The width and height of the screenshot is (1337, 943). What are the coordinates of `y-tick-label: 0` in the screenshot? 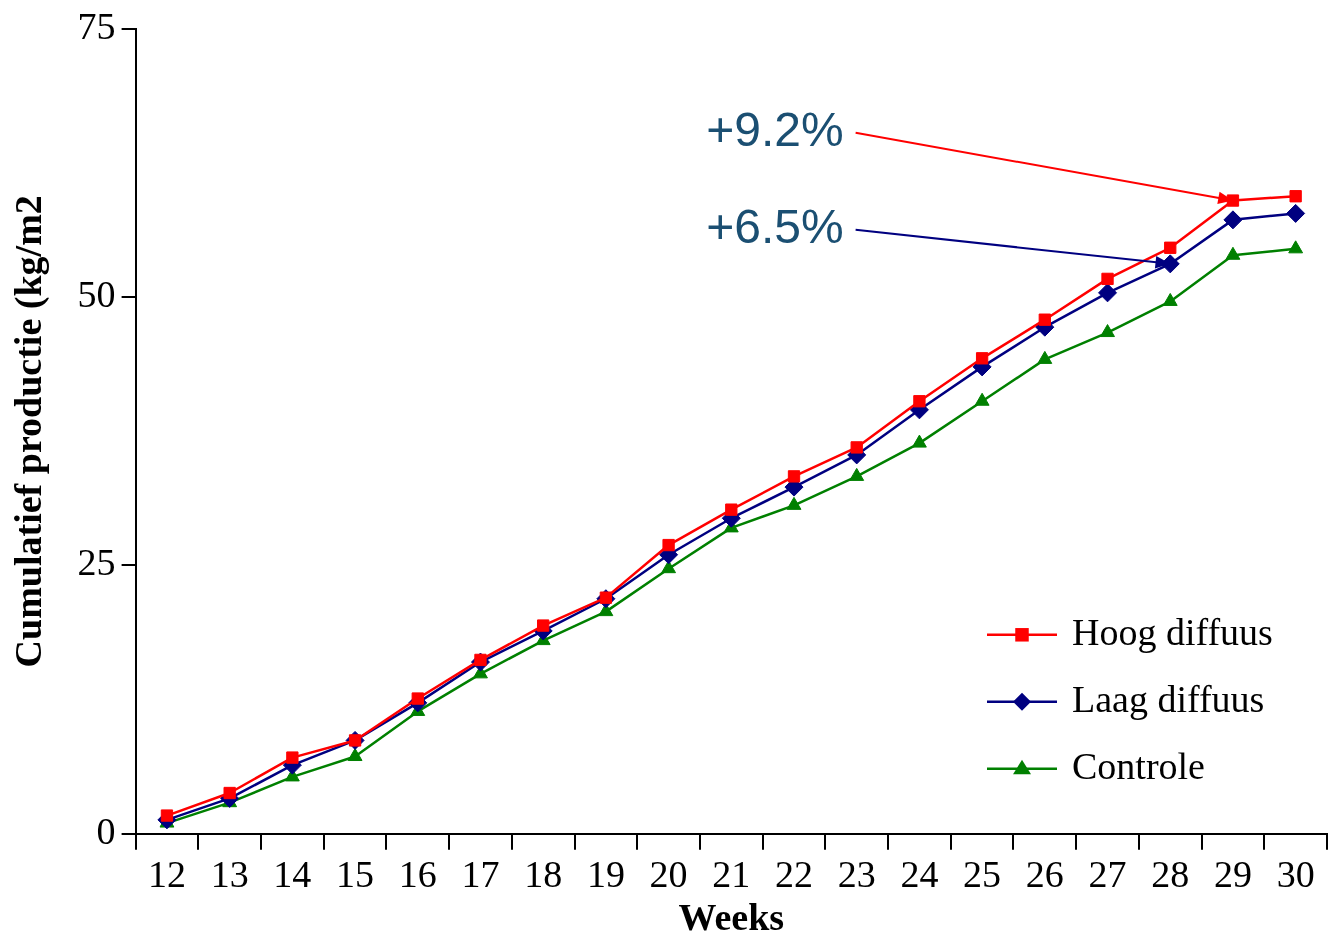 It's located at (106, 830).